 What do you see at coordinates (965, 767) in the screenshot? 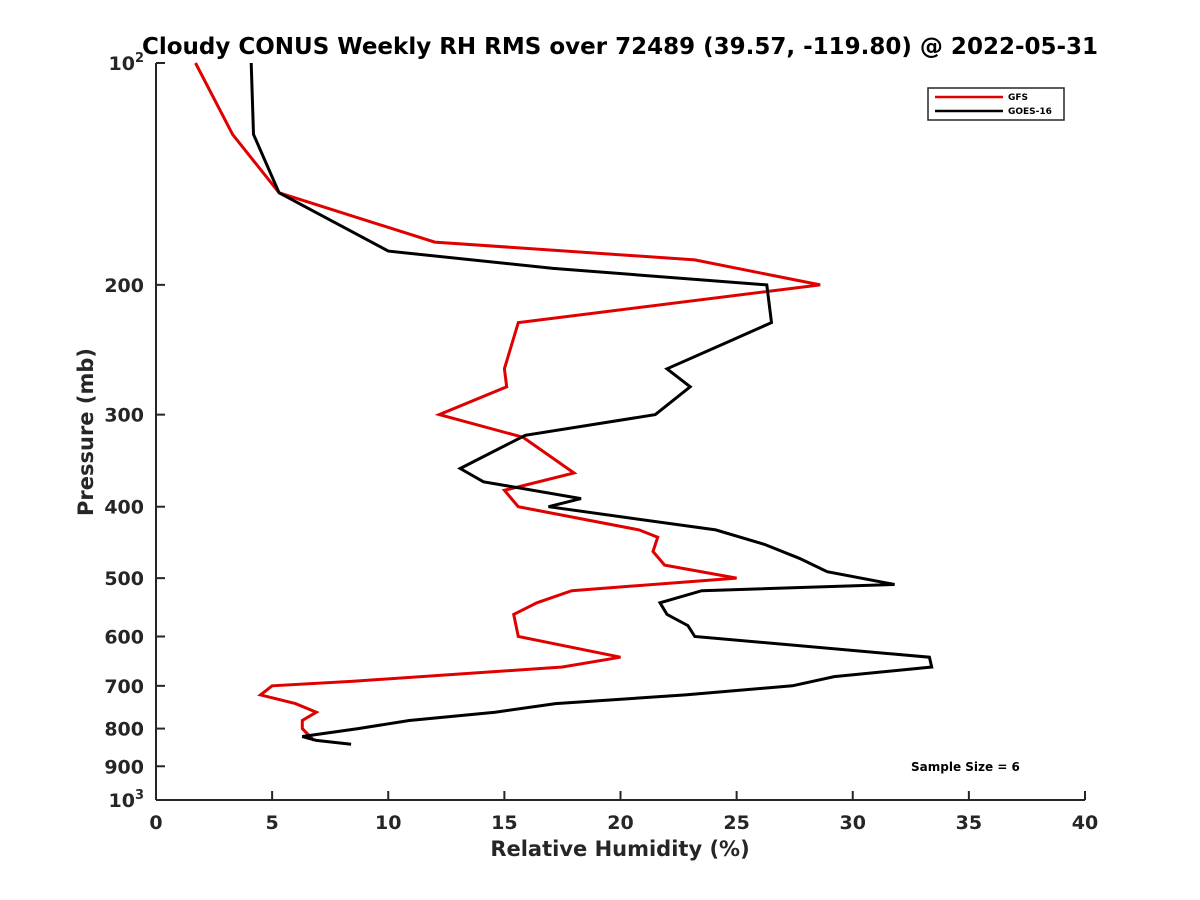
I see `sample-size-annotation: Sample Size = 6` at bounding box center [965, 767].